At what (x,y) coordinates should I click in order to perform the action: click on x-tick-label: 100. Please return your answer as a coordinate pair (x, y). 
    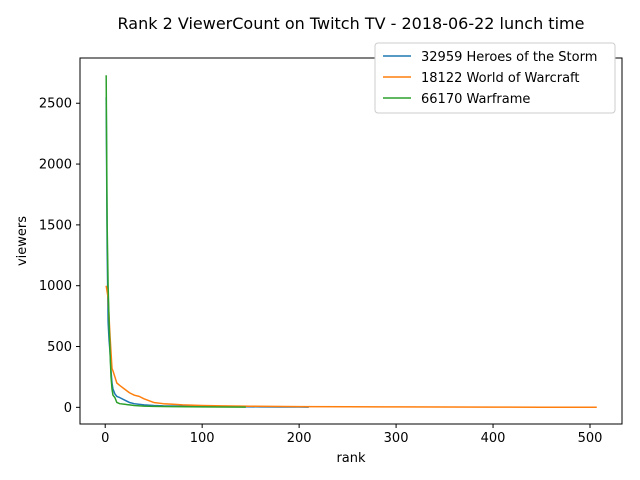
    Looking at the image, I should click on (202, 438).